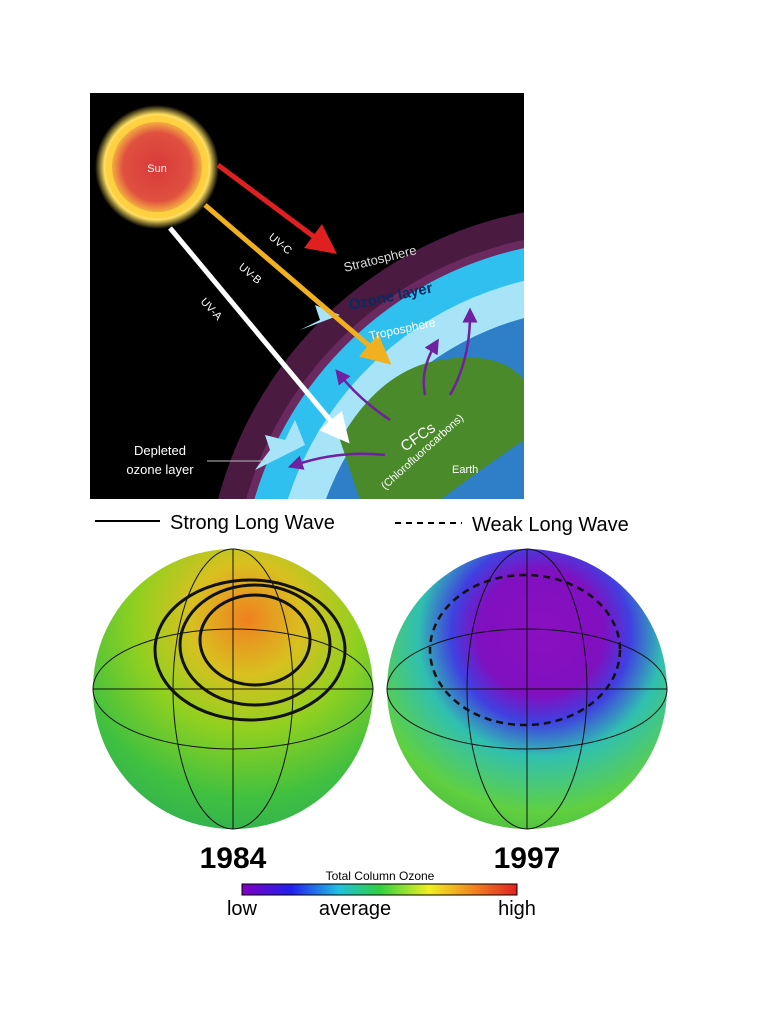 The image size is (768, 1029). Describe the element at coordinates (160, 450) in the screenshot. I see `depleted-label: Depleted` at that location.